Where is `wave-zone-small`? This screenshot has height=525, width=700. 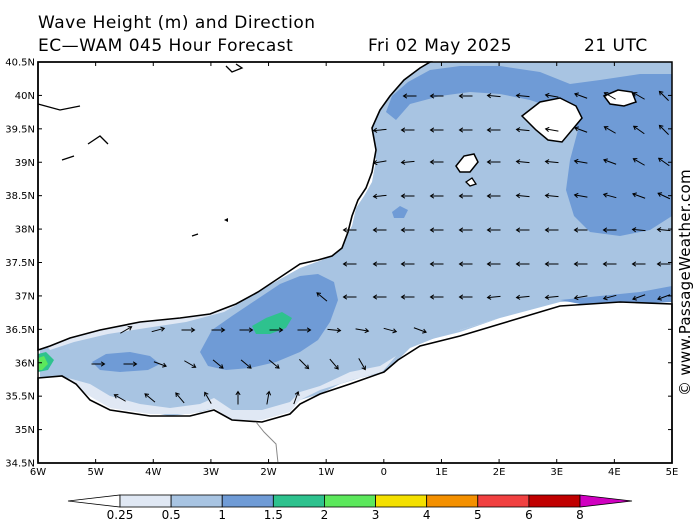
wave-zone-small is located at coordinates (400, 212).